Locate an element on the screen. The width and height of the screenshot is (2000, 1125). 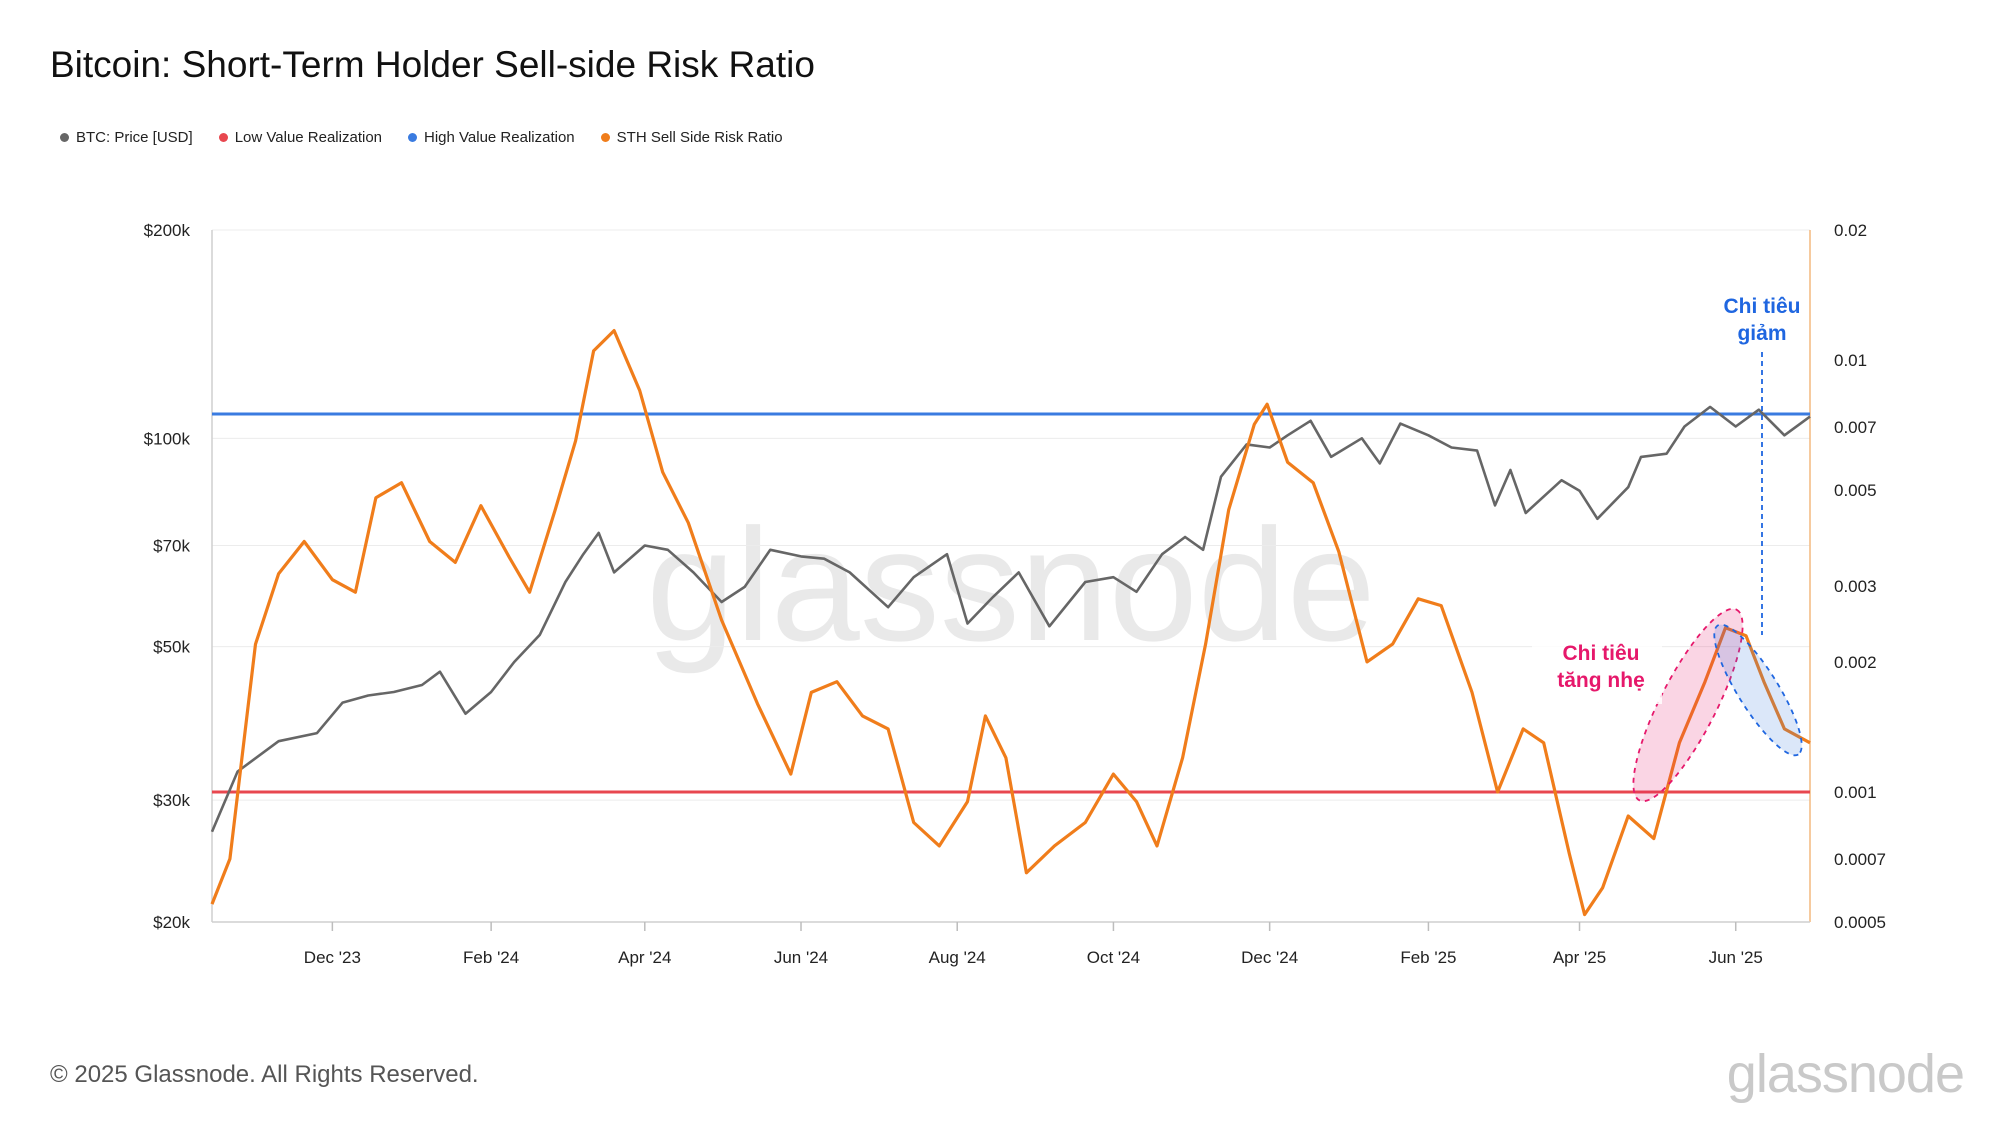
y-left-tick-label: $30k is located at coordinates (171, 800).